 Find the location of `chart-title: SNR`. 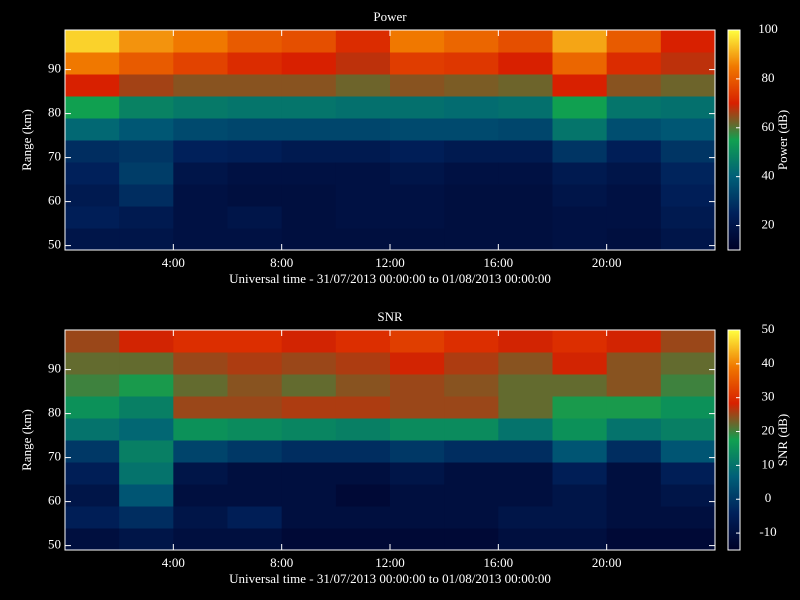

chart-title: SNR is located at coordinates (390, 316).